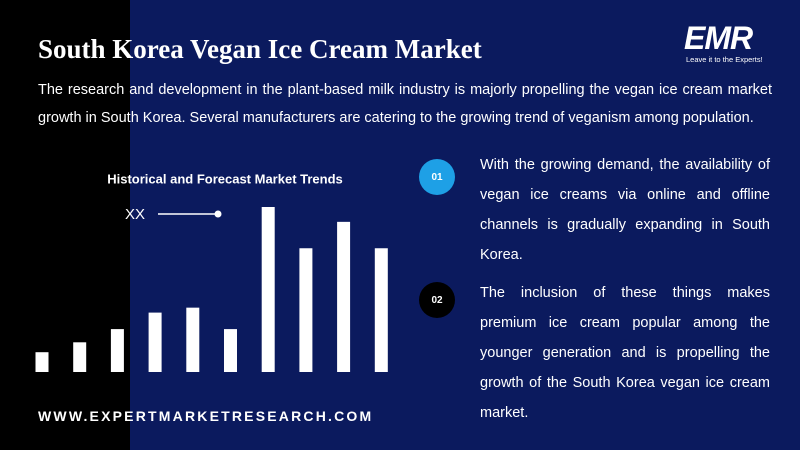 The image size is (800, 450). What do you see at coordinates (135, 214) in the screenshot?
I see `legend-label: XX` at bounding box center [135, 214].